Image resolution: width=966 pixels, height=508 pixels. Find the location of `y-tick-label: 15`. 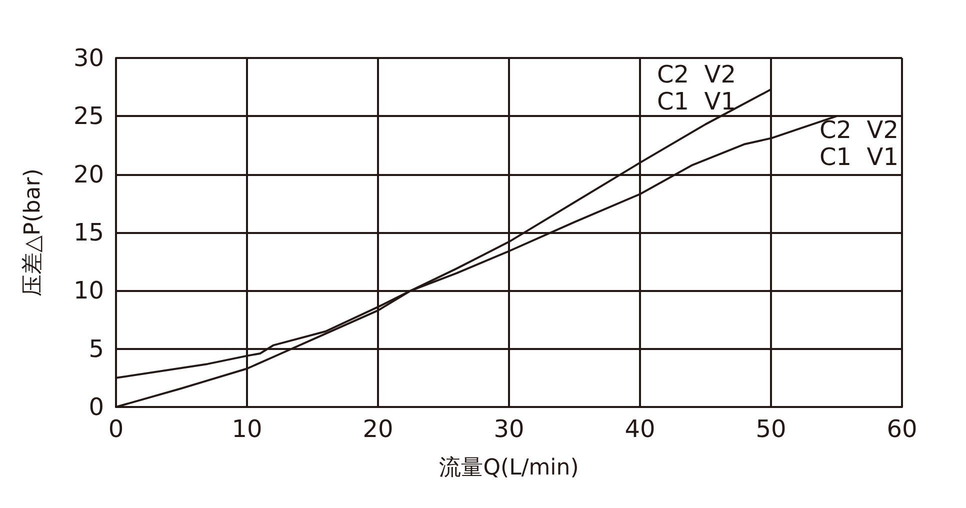

y-tick-label: 15 is located at coordinates (88, 232).